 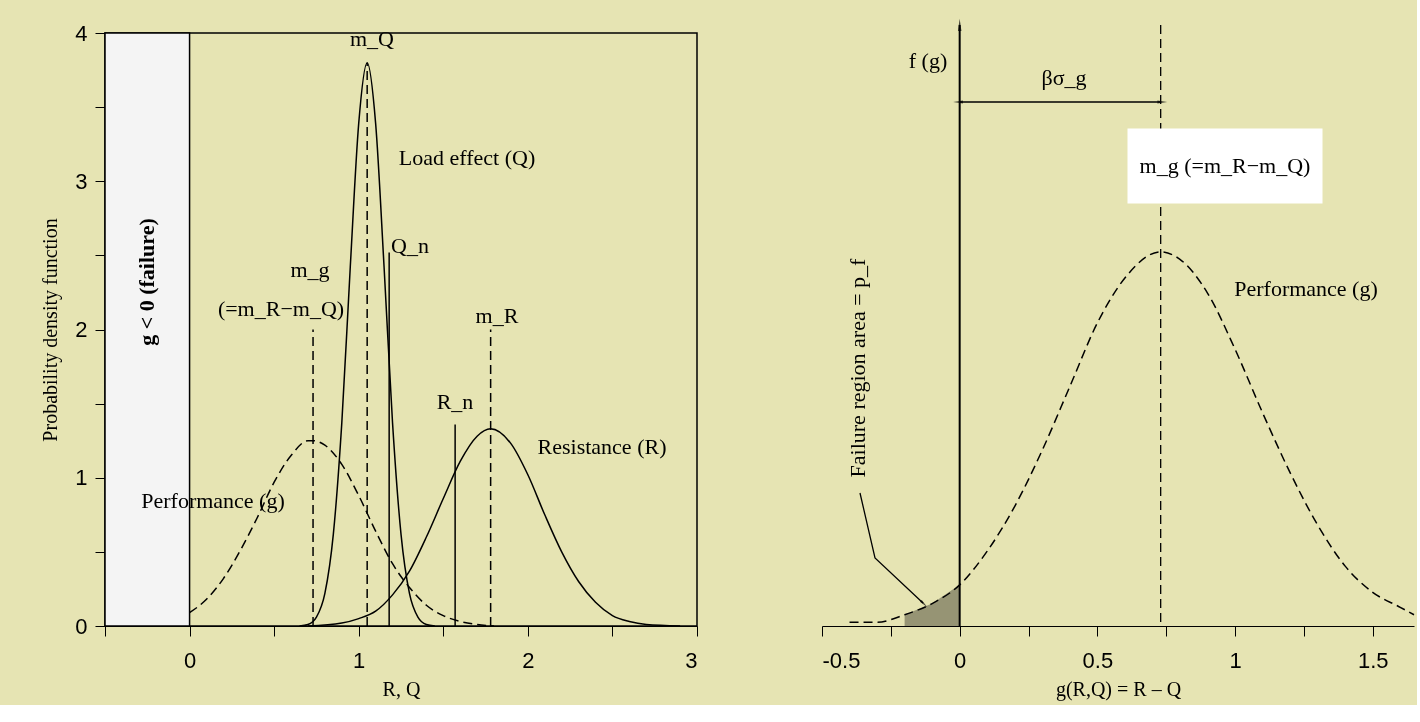 I want to click on annotation: Load effect (Q), so click(x=467, y=157).